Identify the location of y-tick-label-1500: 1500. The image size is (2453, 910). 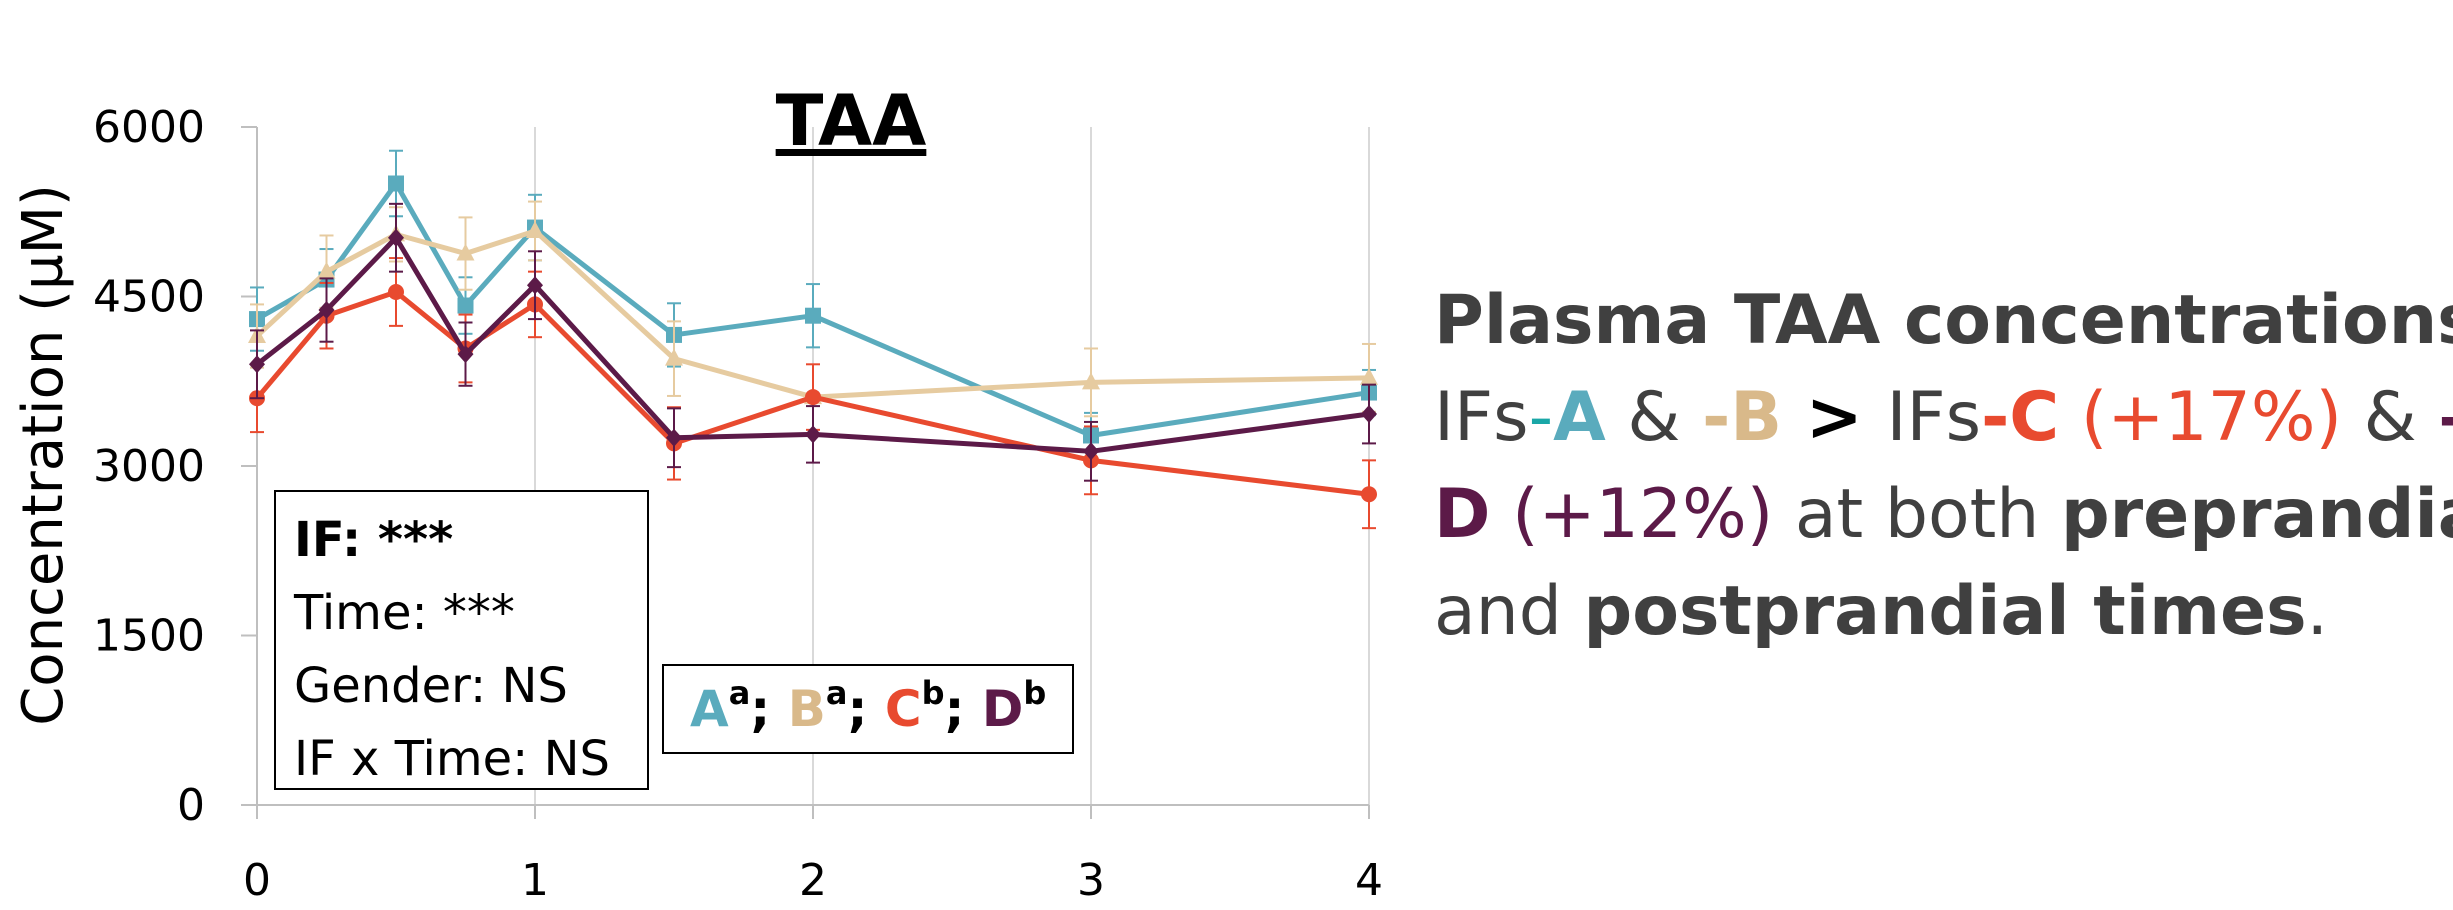
(149, 636).